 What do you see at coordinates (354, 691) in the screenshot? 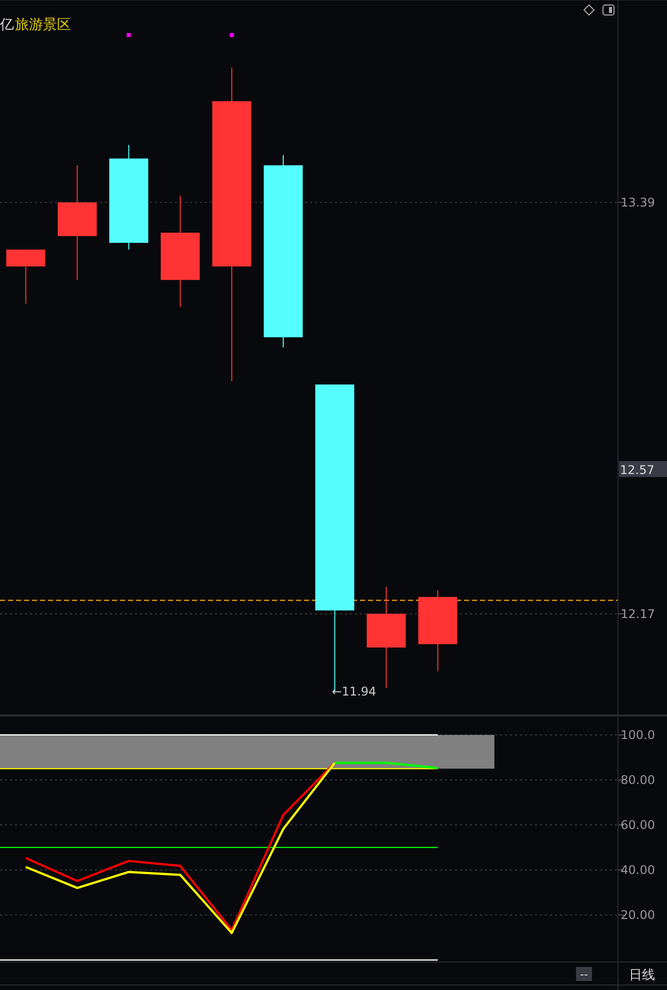
I see `annotation: ←11.94` at bounding box center [354, 691].